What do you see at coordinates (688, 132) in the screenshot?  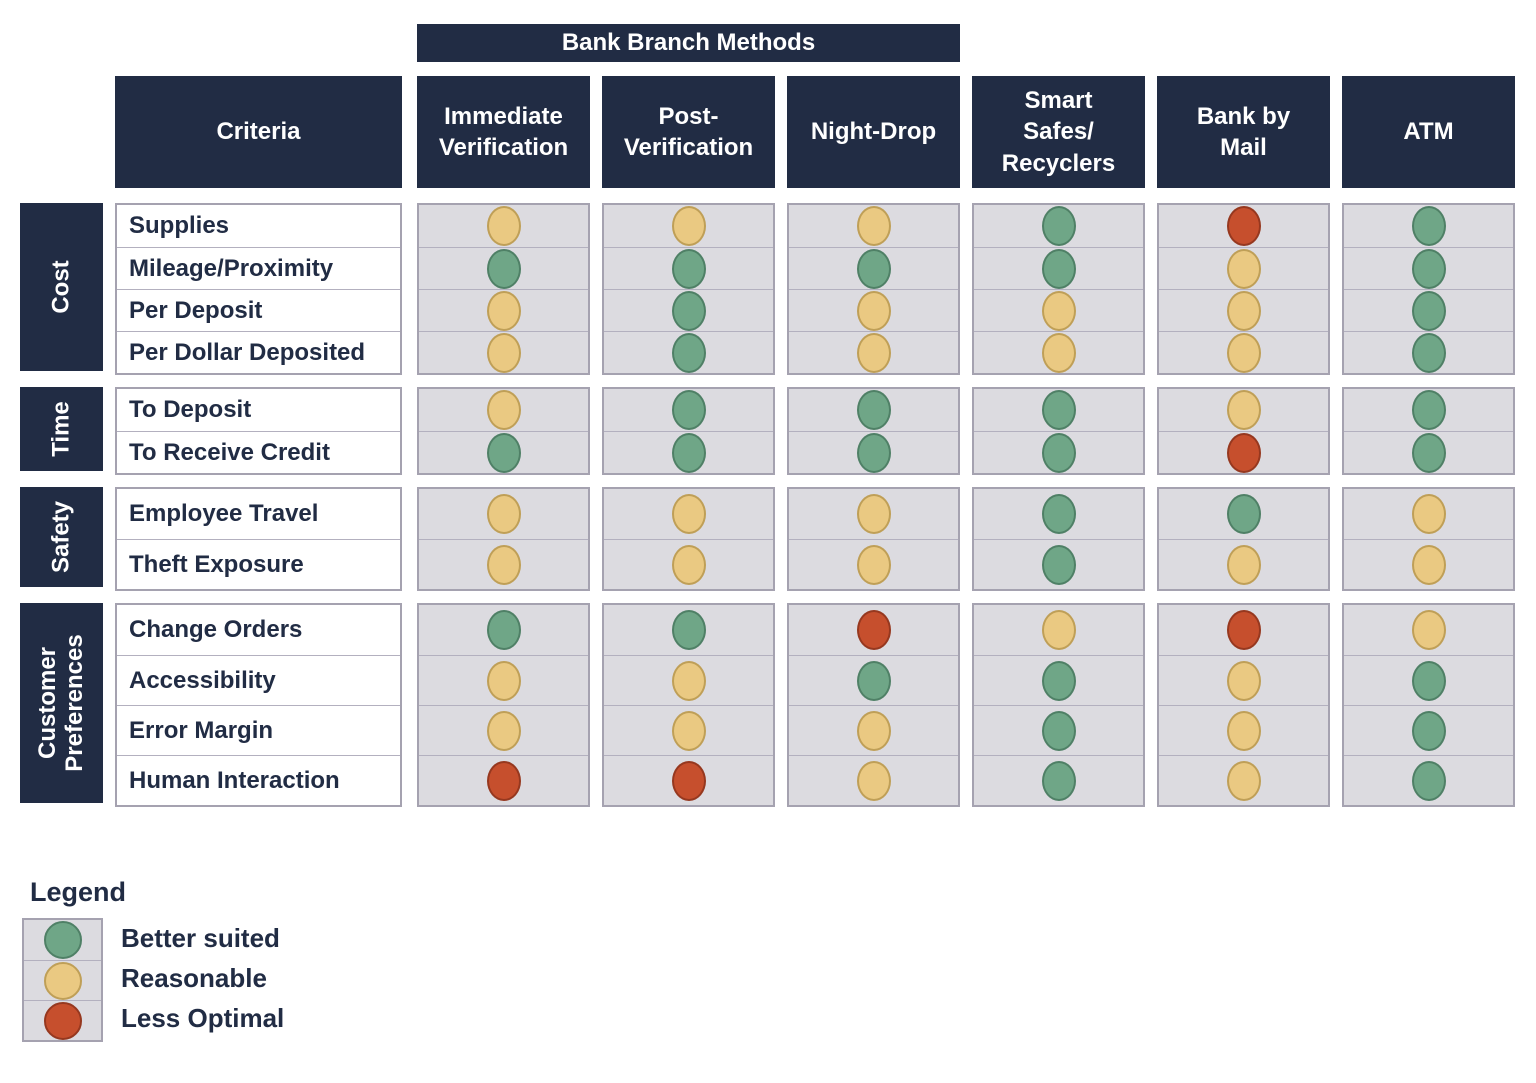 I see `method-header: Post- Verification` at bounding box center [688, 132].